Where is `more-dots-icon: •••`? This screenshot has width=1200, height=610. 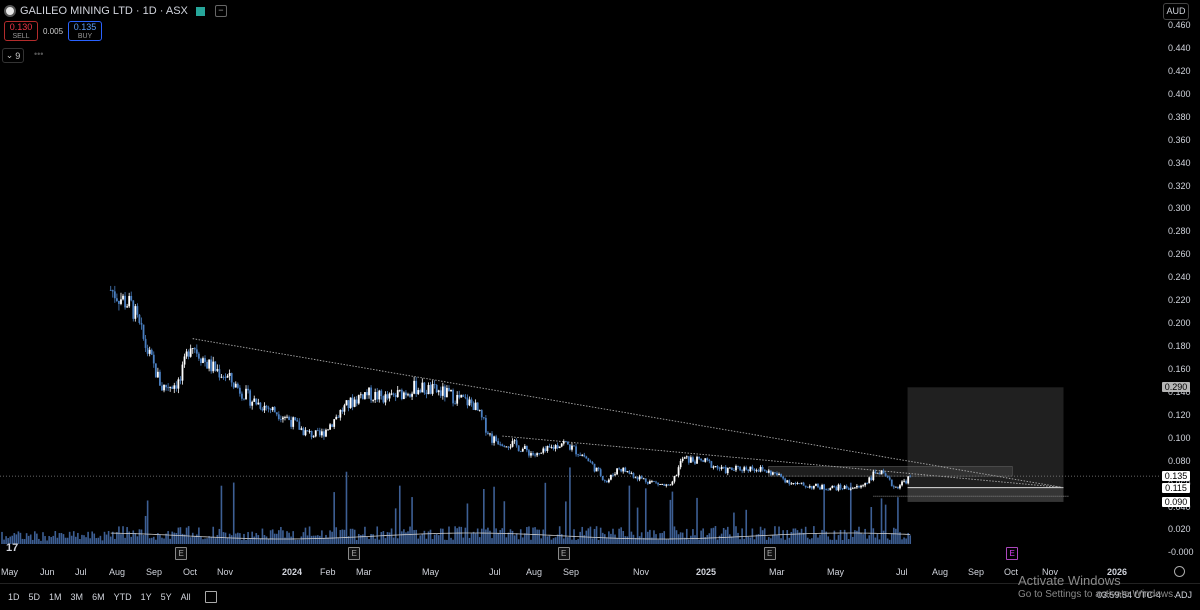
more-dots-icon: ••• is located at coordinates (39, 54).